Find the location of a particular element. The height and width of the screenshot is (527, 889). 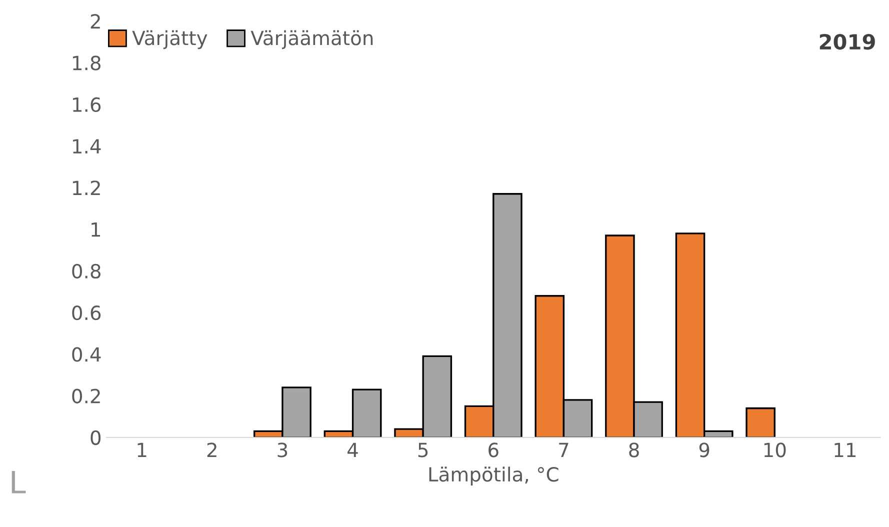

y-tick-label: 2 is located at coordinates (95, 21).